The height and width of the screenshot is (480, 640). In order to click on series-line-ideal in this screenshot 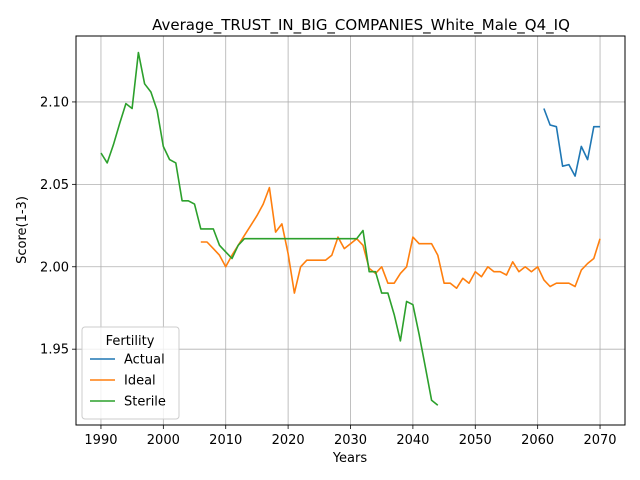, I will do `click(400, 240)`.